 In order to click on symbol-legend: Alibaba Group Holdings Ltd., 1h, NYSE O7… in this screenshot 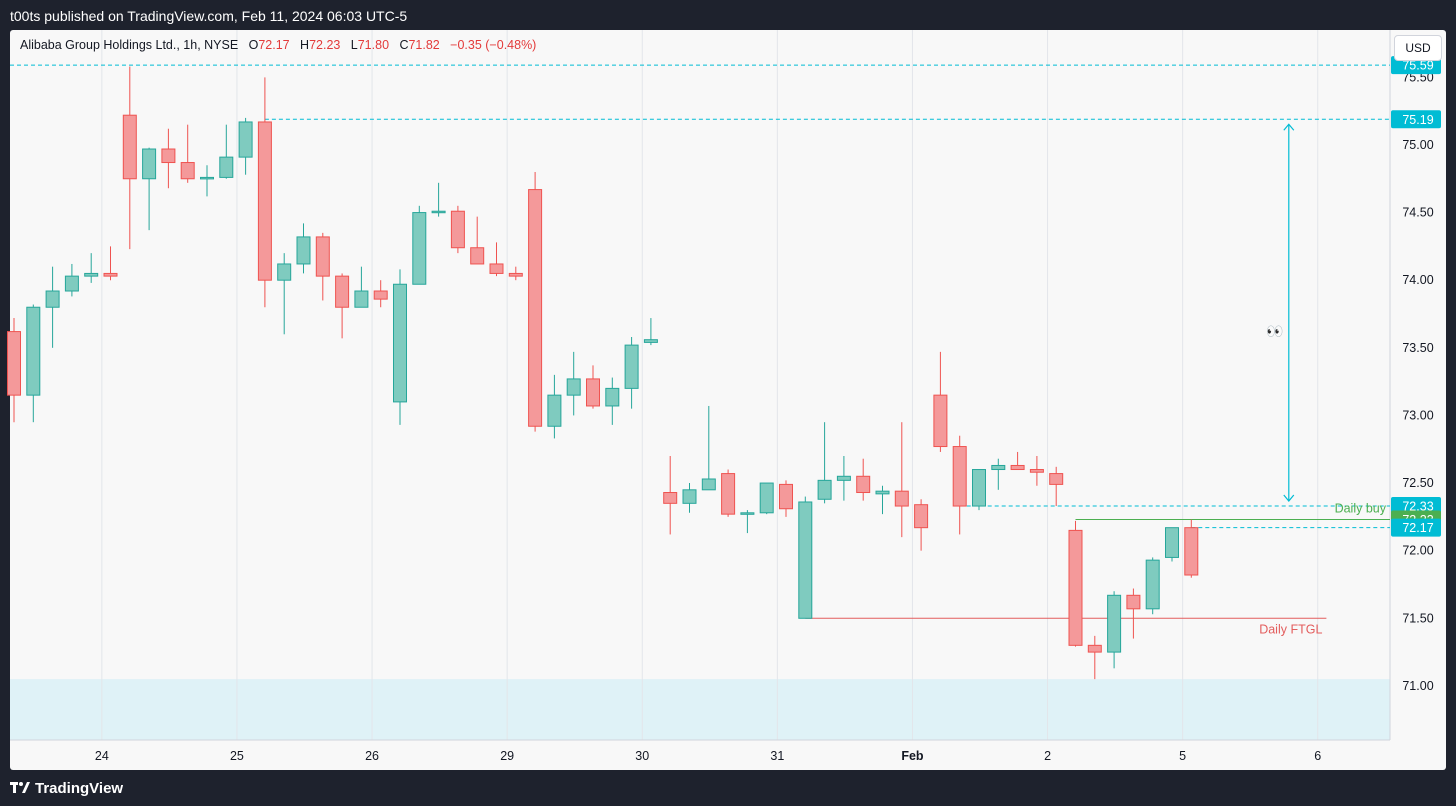, I will do `click(278, 45)`.